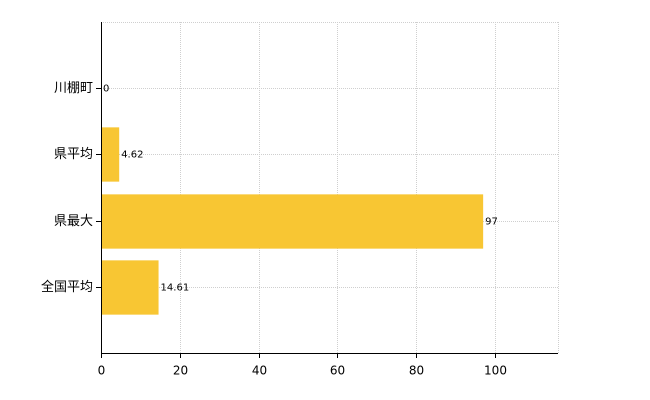 The width and height of the screenshot is (650, 400). I want to click on value-label: 14.61, so click(175, 288).